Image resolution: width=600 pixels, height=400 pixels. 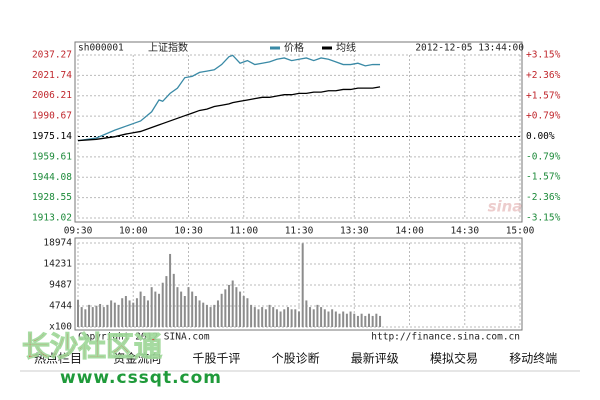 What do you see at coordinates (543, 75) in the screenshot?
I see `y2-tick-label: +2.36%` at bounding box center [543, 75].